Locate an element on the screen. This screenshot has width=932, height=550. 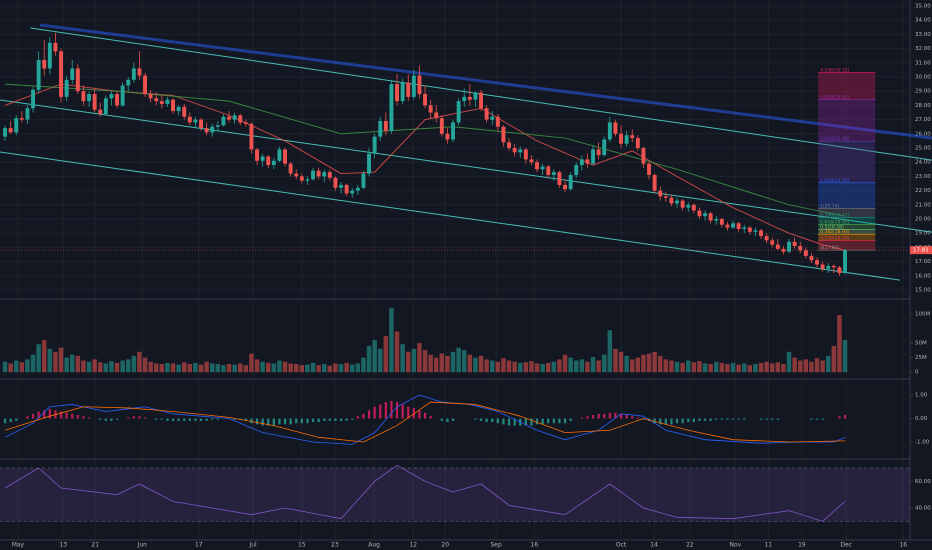
fib-label: 0.786(20.11) is located at coordinates (835, 215).